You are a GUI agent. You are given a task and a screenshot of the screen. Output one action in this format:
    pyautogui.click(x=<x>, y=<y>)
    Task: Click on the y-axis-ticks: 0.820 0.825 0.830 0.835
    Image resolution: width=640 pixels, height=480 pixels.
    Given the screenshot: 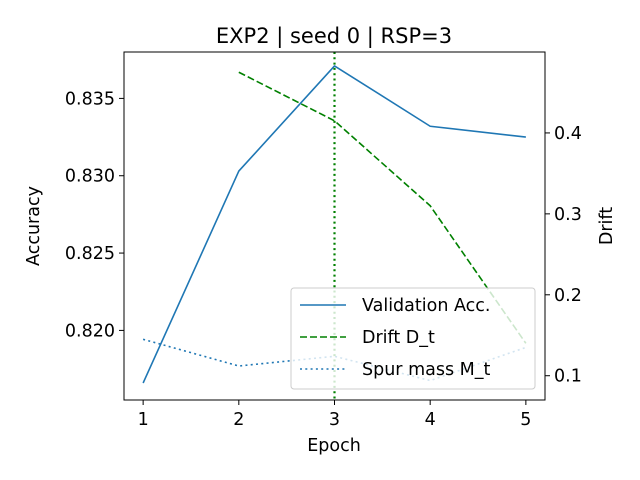 What is the action you would take?
    pyautogui.click(x=94, y=215)
    